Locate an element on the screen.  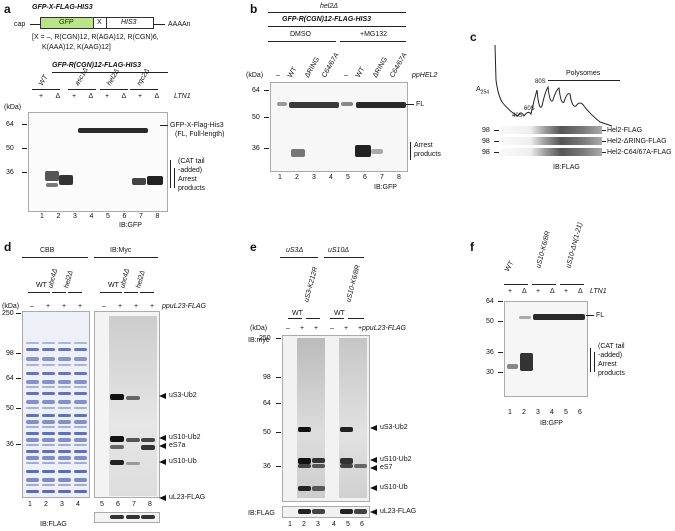
band-label: uS10-Ub2 is located at coordinates (185, 437).